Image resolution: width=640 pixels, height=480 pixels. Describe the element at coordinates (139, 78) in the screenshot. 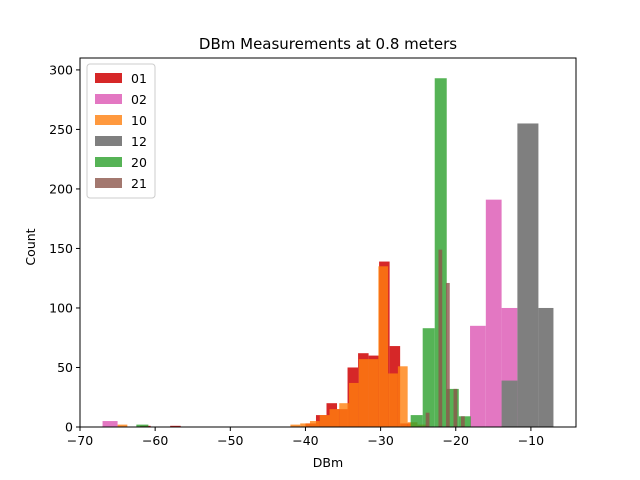

I see `legend-label-01: 01` at that location.